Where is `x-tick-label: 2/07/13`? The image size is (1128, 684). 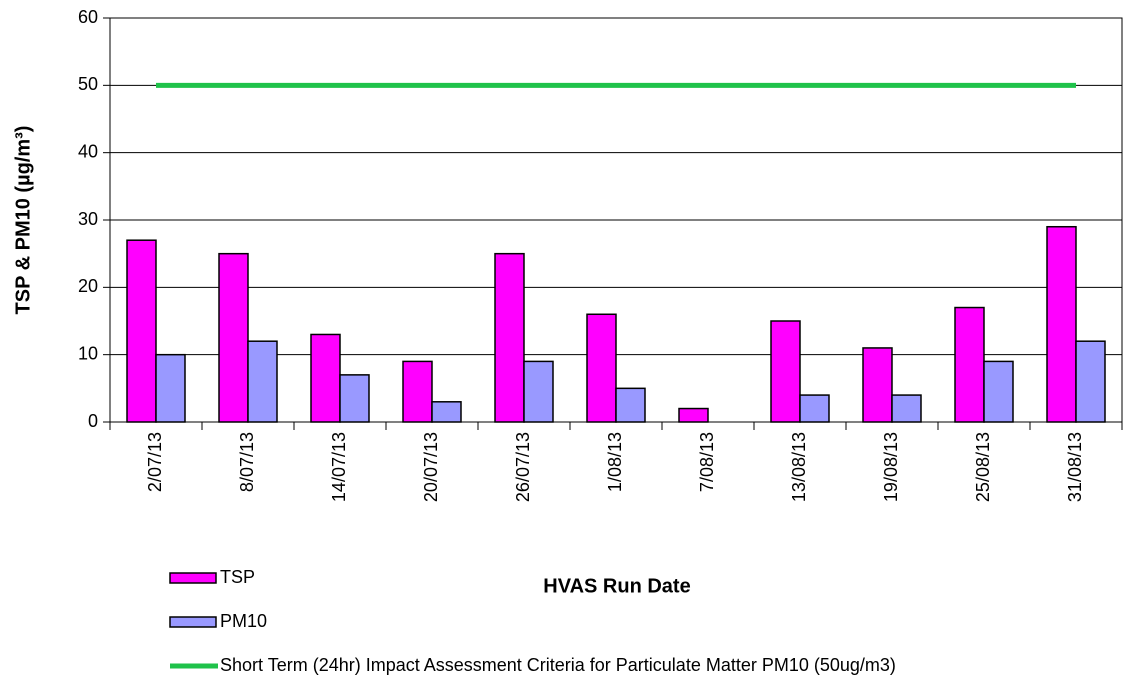
x-tick-label: 2/07/13 is located at coordinates (155, 462).